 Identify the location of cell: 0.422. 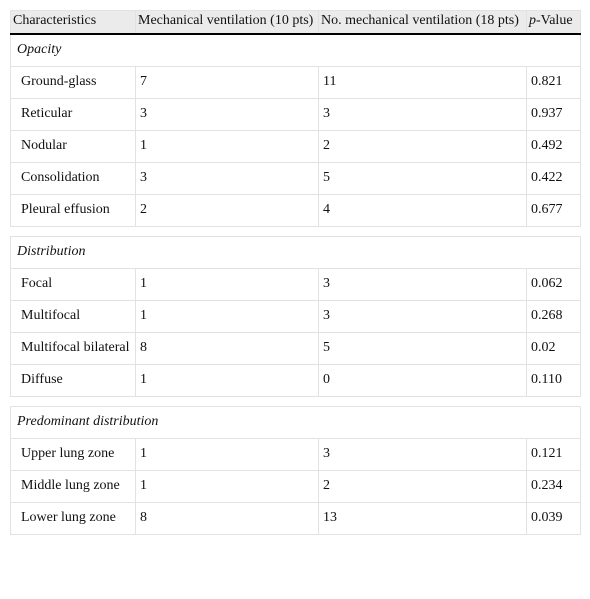
(553, 178).